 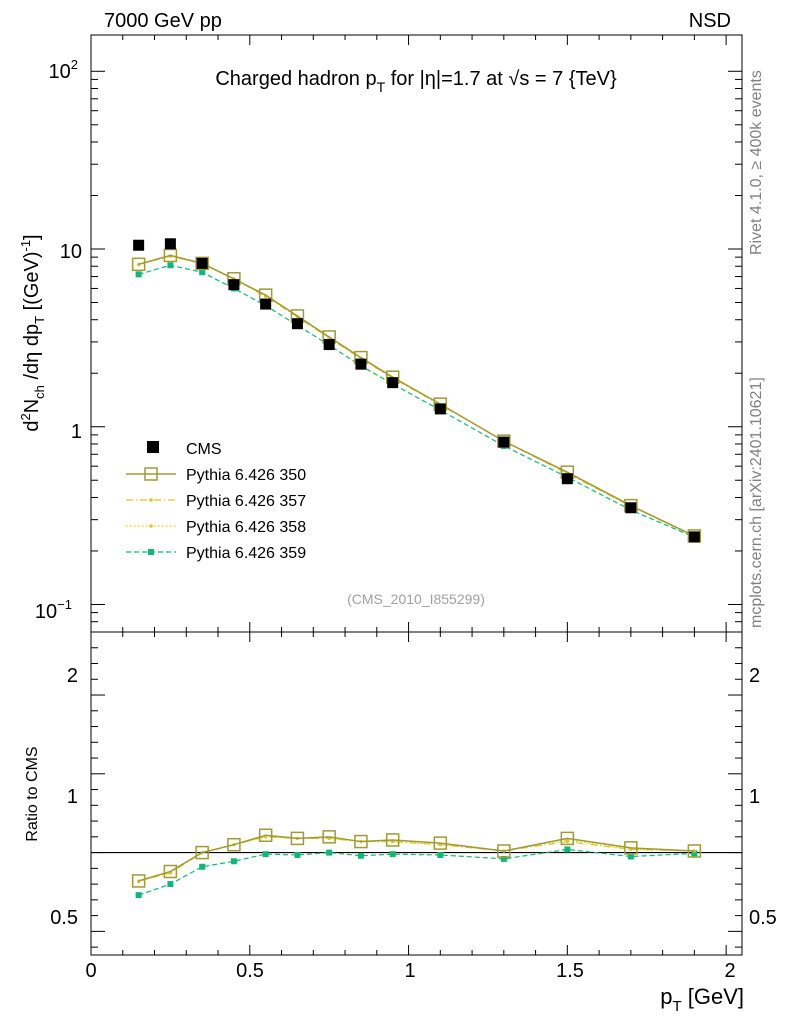 What do you see at coordinates (702, 999) in the screenshot?
I see `x-axis-label: pT [GeV]` at bounding box center [702, 999].